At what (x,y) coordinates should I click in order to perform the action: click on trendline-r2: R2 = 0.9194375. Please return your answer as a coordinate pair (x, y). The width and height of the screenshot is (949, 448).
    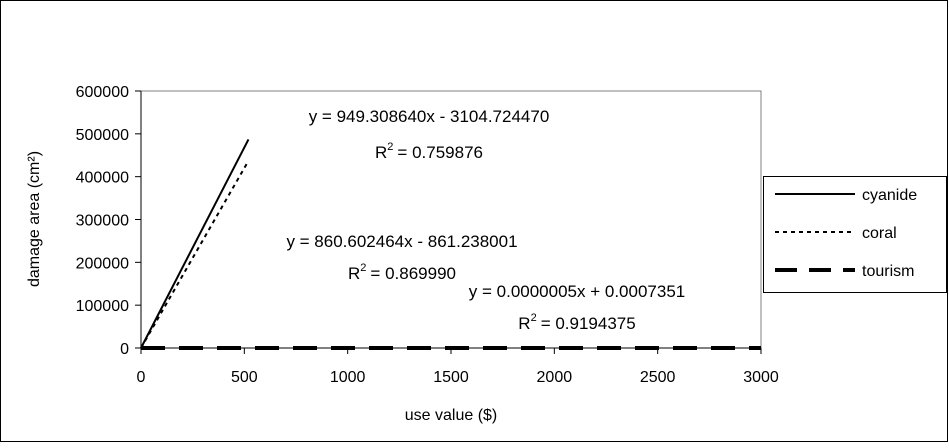
    Looking at the image, I should click on (576, 322).